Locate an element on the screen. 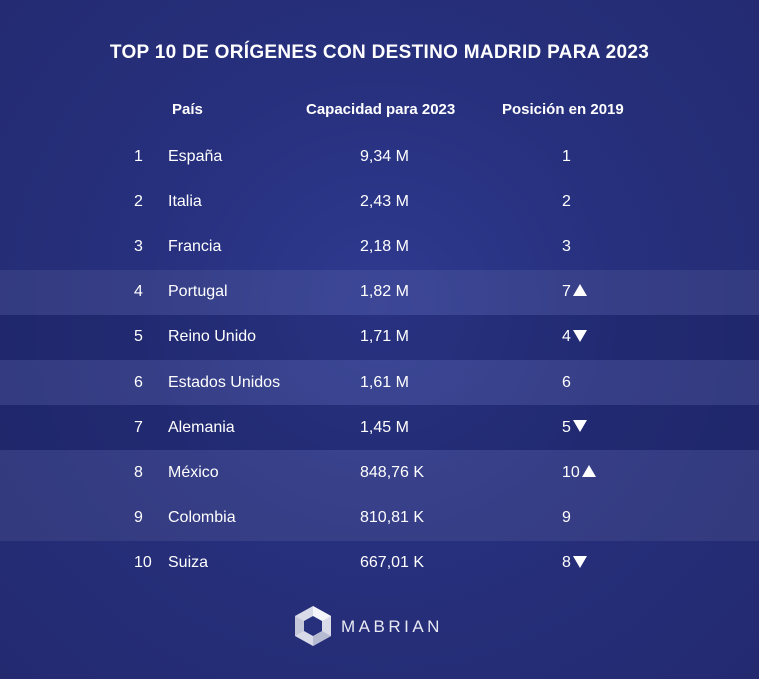 The height and width of the screenshot is (679, 759). row-position-value: 2 is located at coordinates (566, 201).